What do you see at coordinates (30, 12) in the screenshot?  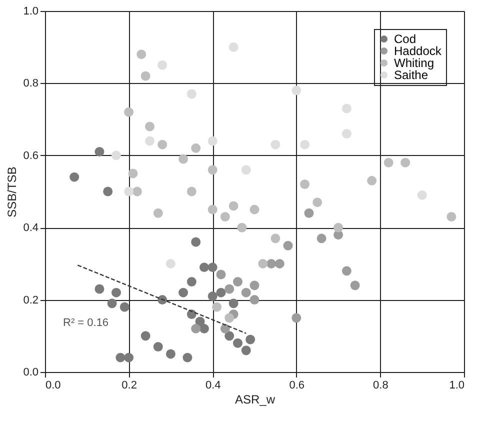 I see `y-tick-label: 1.0` at bounding box center [30, 12].